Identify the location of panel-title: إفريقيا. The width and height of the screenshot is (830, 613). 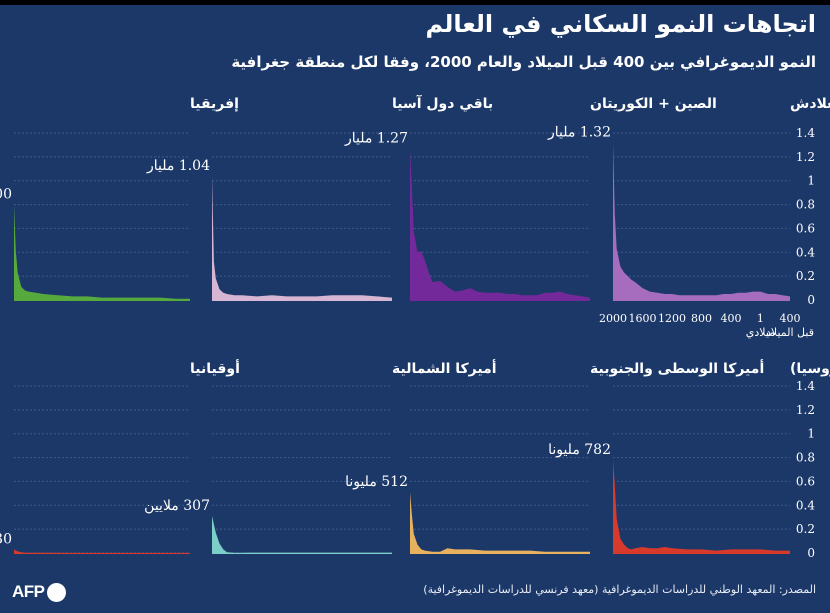
(214, 104).